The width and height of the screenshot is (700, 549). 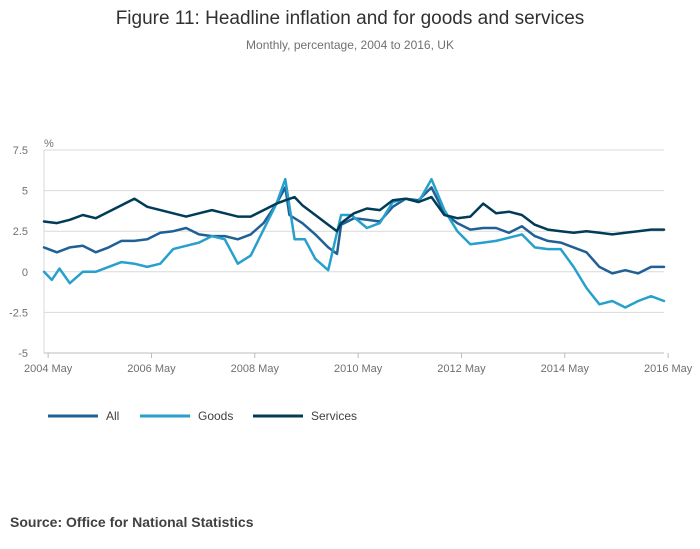 I want to click on x-tick-label: 2006 May, so click(x=151, y=369).